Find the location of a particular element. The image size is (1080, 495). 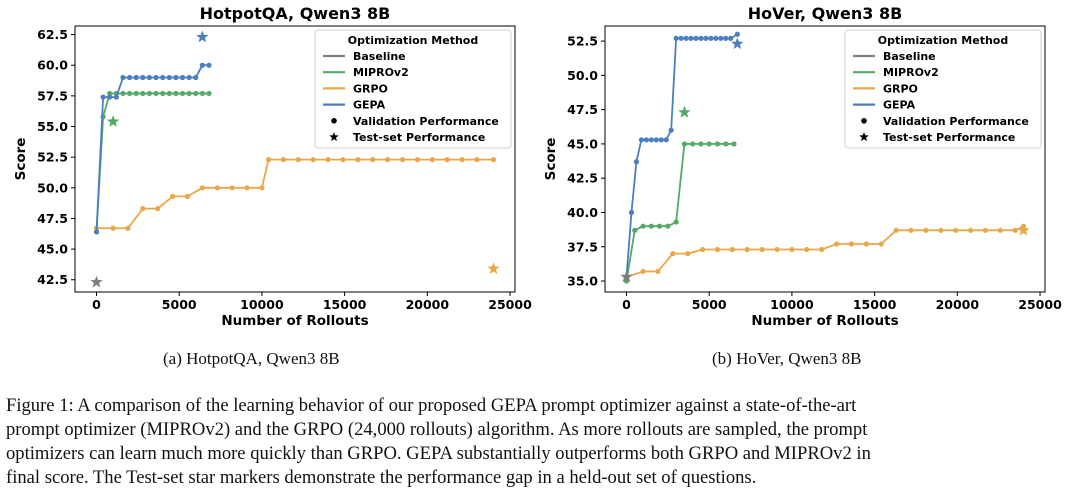

y-tick-label: 40.0 is located at coordinates (582, 212).